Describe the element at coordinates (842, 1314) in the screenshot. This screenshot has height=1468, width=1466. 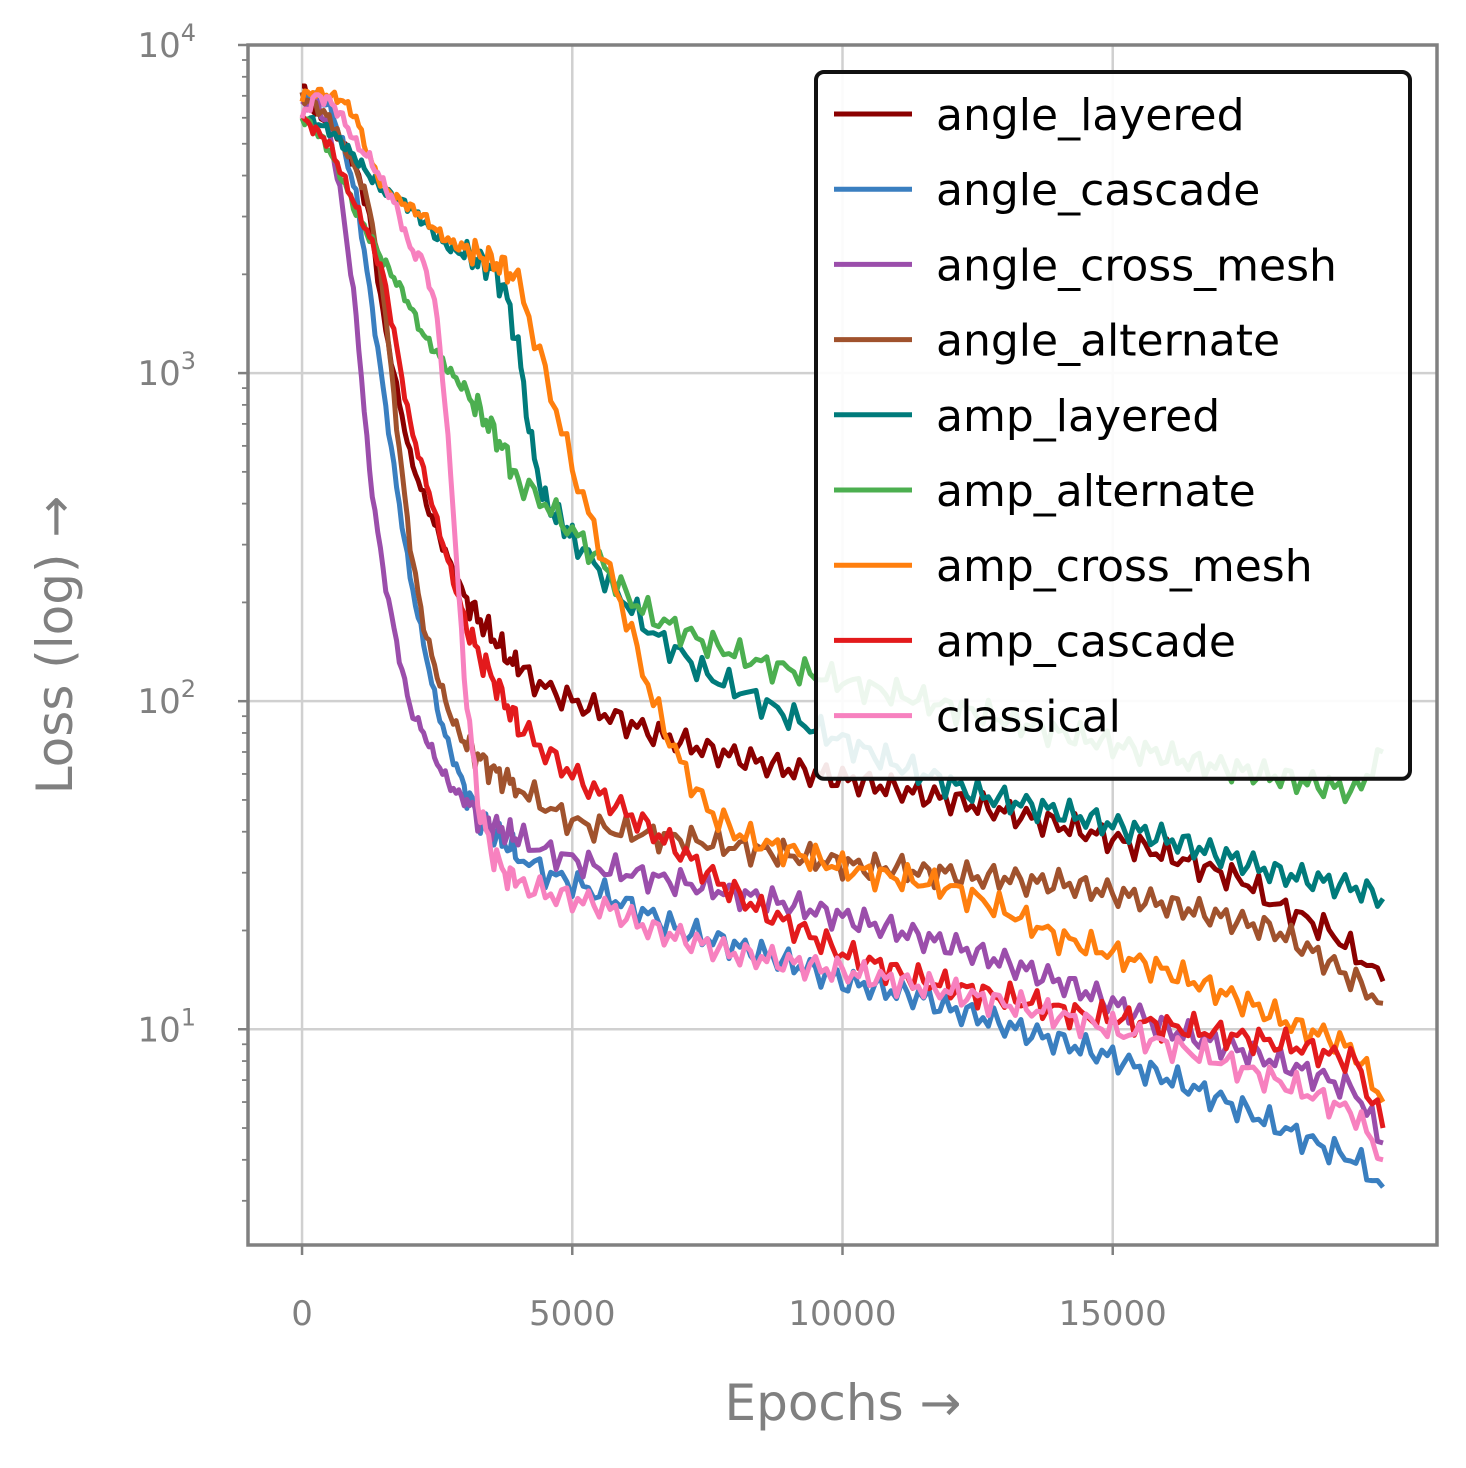
I see `x-tick-label: 10000` at that location.